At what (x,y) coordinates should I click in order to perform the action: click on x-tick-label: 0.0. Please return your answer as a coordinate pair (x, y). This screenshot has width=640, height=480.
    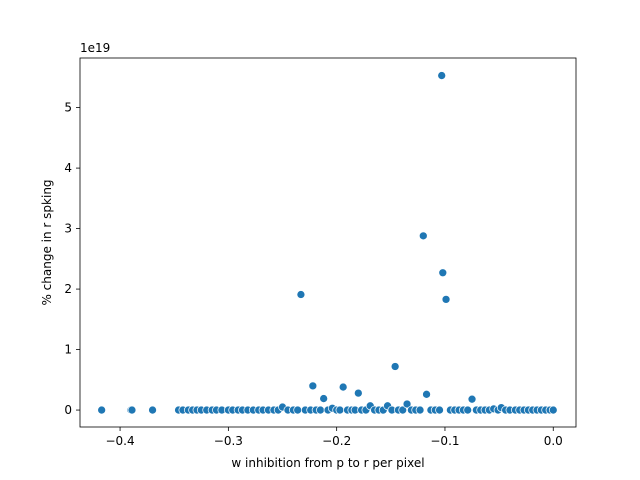
    Looking at the image, I should click on (553, 441).